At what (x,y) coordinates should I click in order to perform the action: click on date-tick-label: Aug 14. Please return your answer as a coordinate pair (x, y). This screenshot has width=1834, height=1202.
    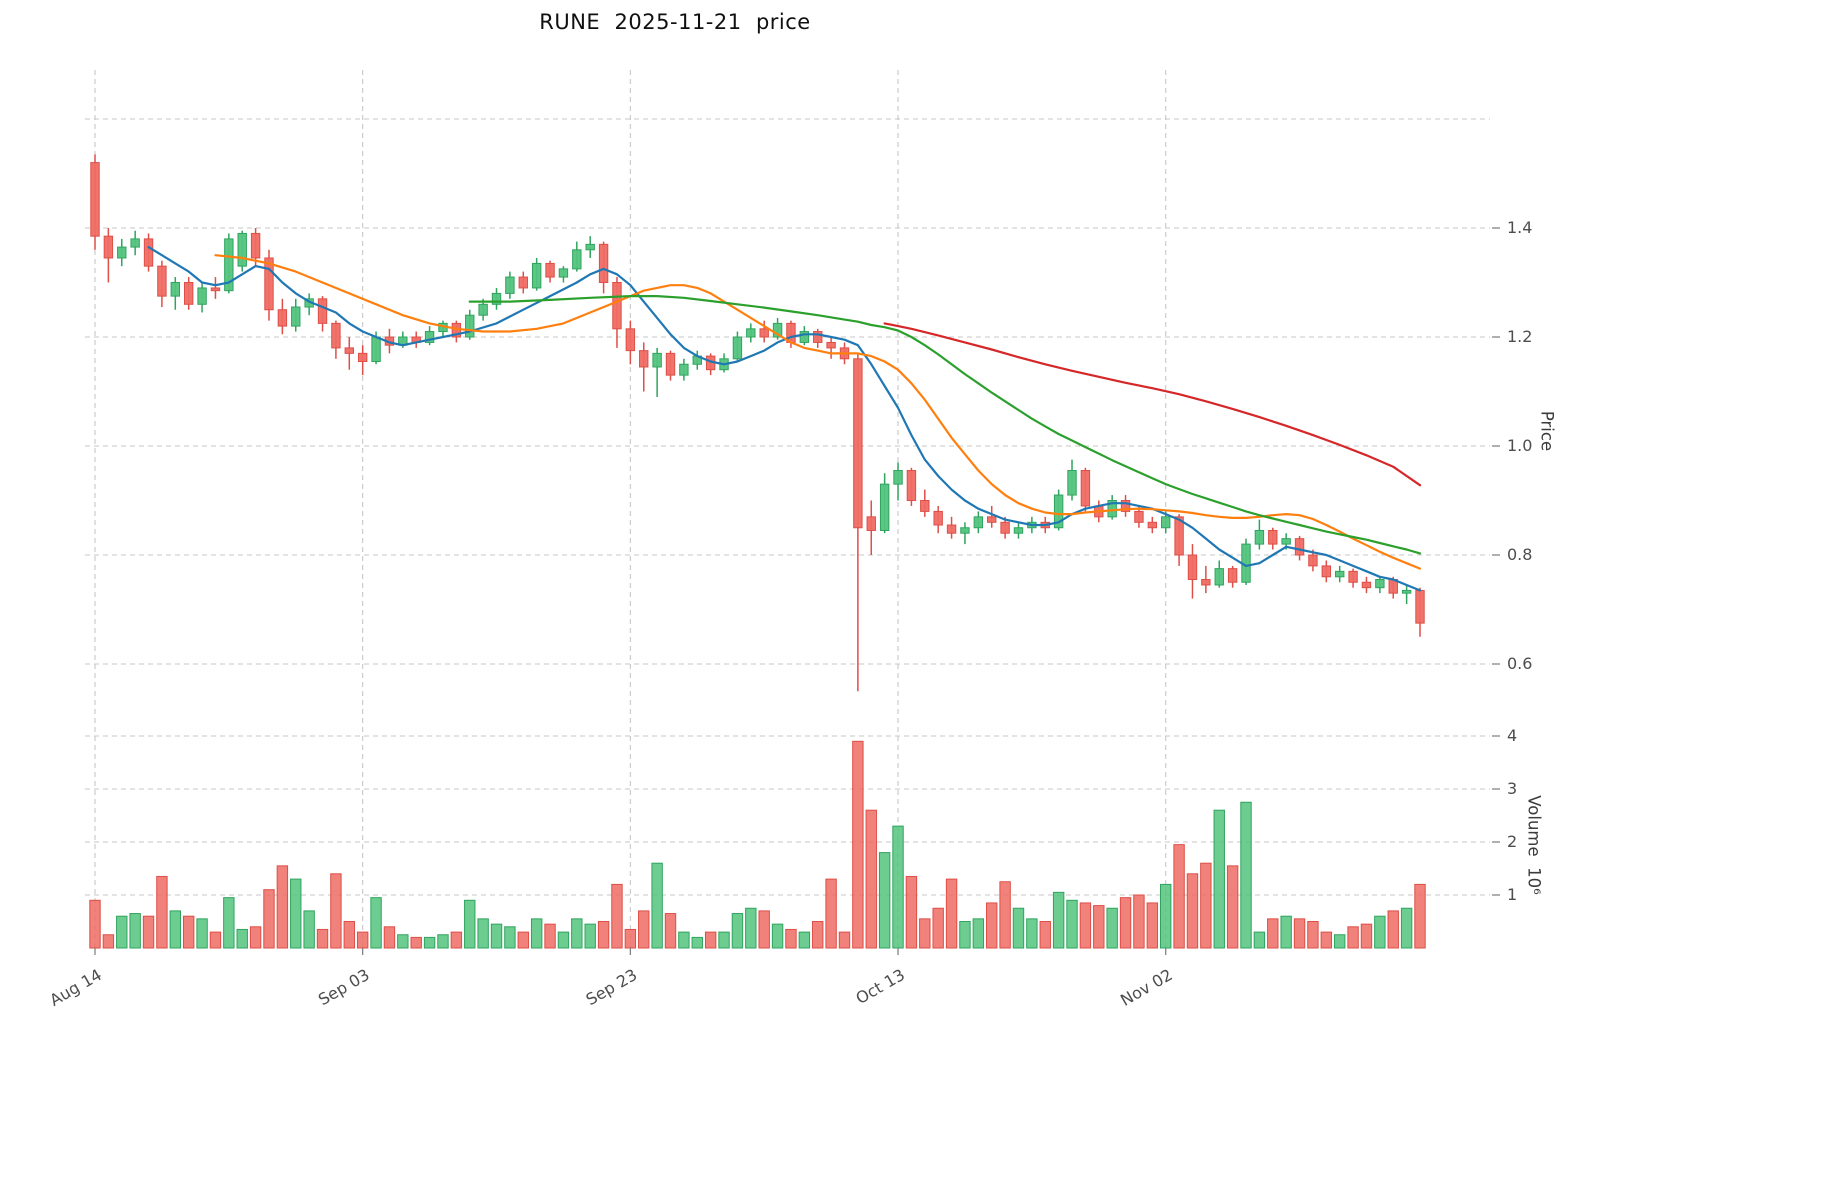
    Looking at the image, I should click on (75, 987).